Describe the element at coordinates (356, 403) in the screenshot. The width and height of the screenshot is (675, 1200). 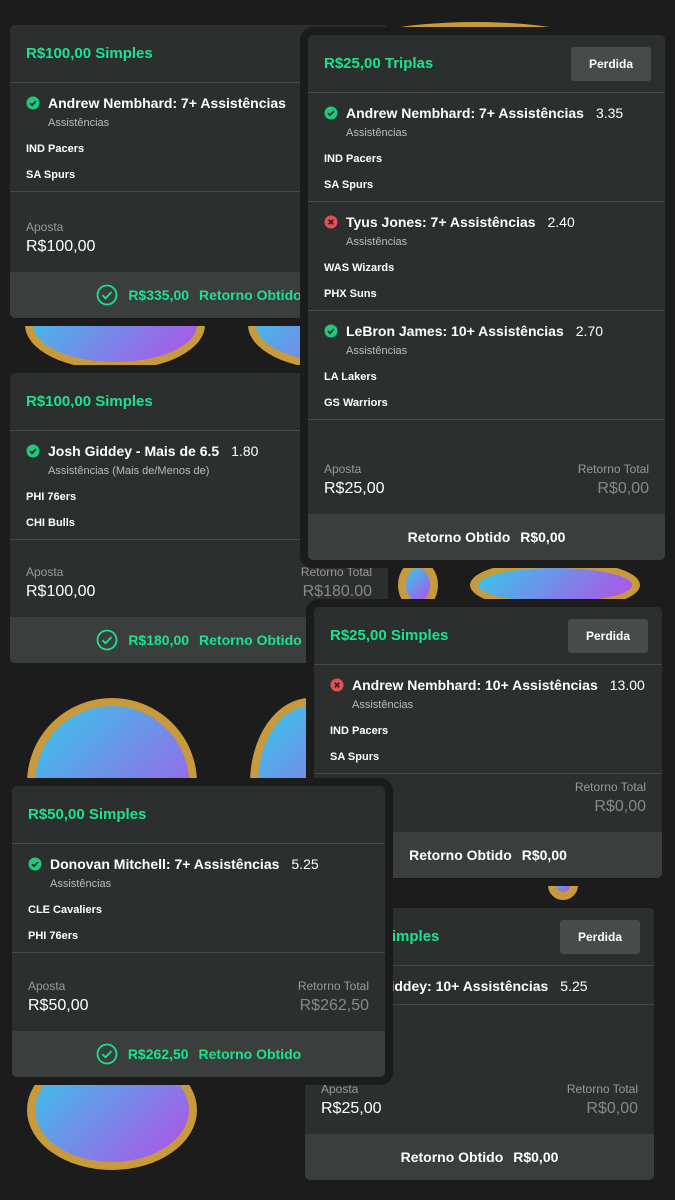
I see `team: GS Warriors` at that location.